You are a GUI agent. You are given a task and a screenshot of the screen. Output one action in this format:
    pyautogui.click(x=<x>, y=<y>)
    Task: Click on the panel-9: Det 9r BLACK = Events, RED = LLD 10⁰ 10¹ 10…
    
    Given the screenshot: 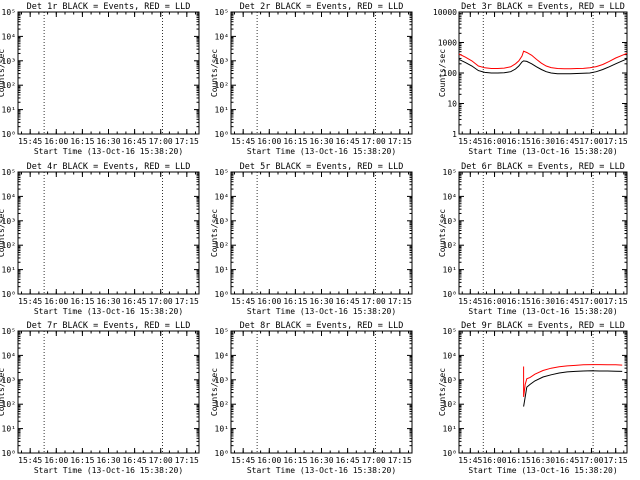 What is the action you would take?
    pyautogui.click(x=533, y=398)
    